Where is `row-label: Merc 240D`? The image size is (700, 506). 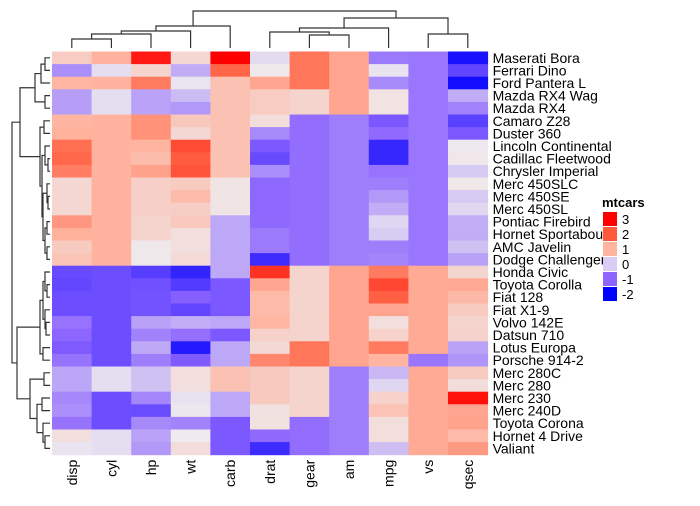
row-label: Merc 240D is located at coordinates (527, 411).